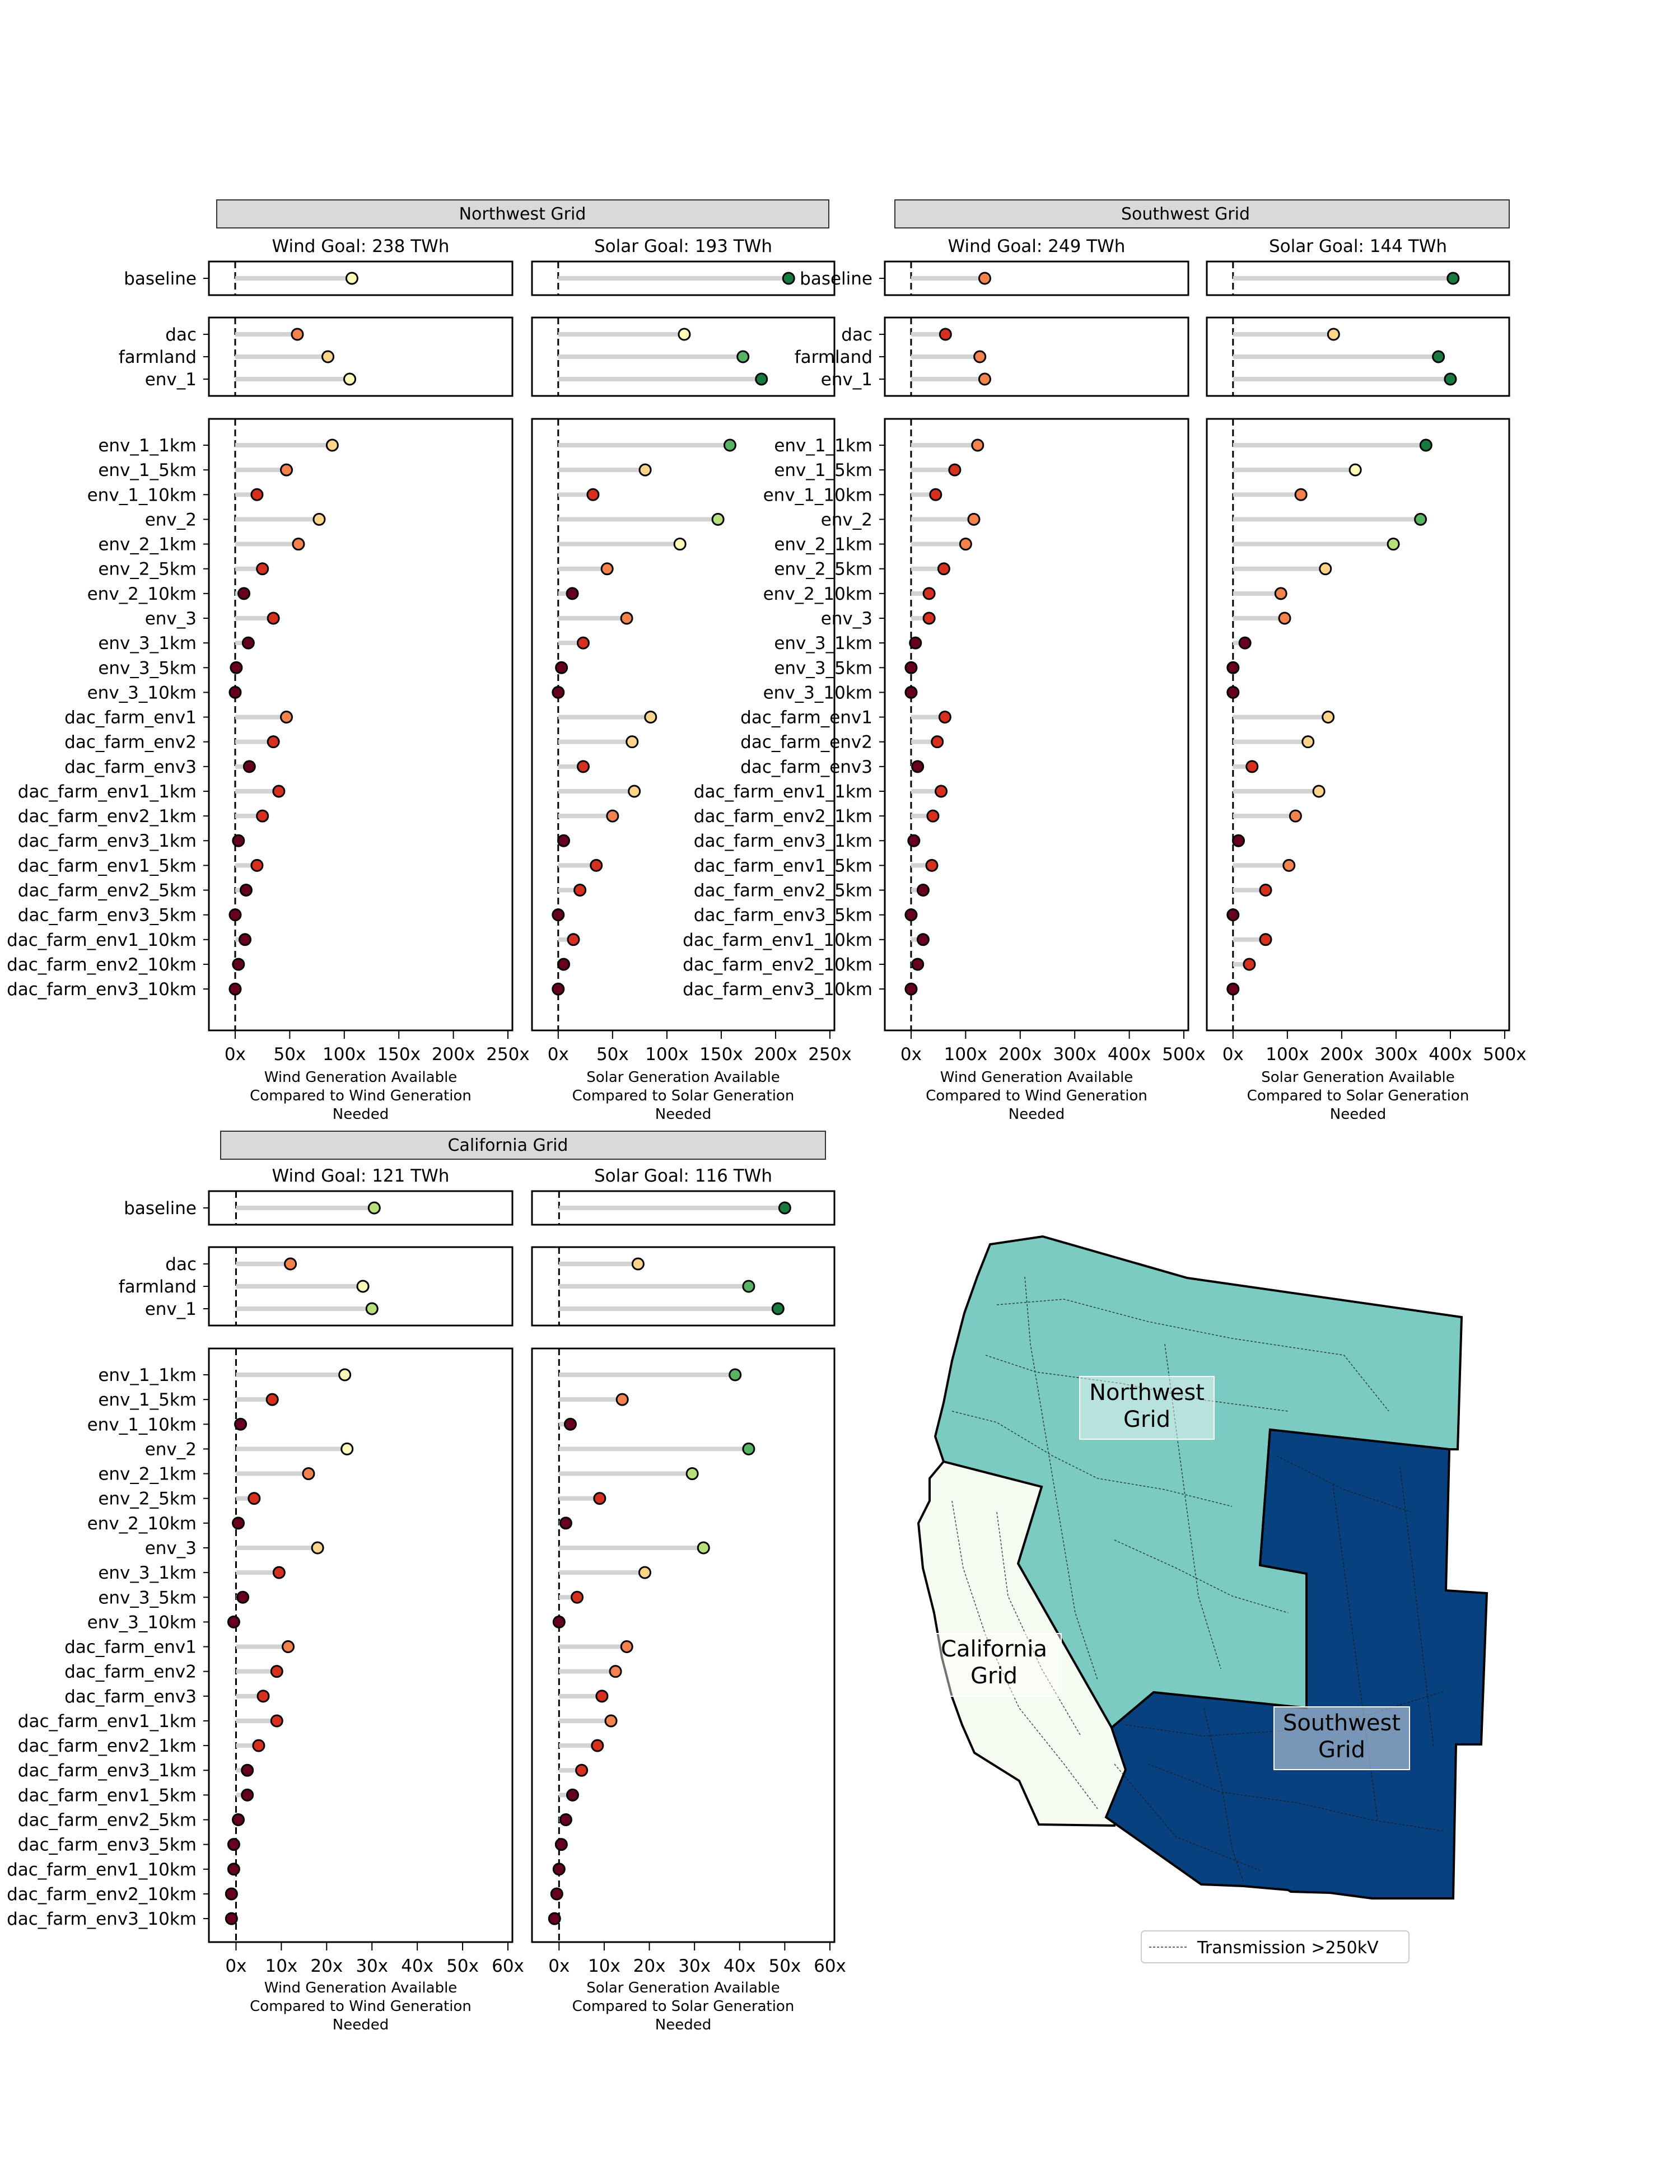 Image resolution: width=1680 pixels, height=2184 pixels. I want to click on region-header-southwest: Southwest Grid, so click(1202, 214).